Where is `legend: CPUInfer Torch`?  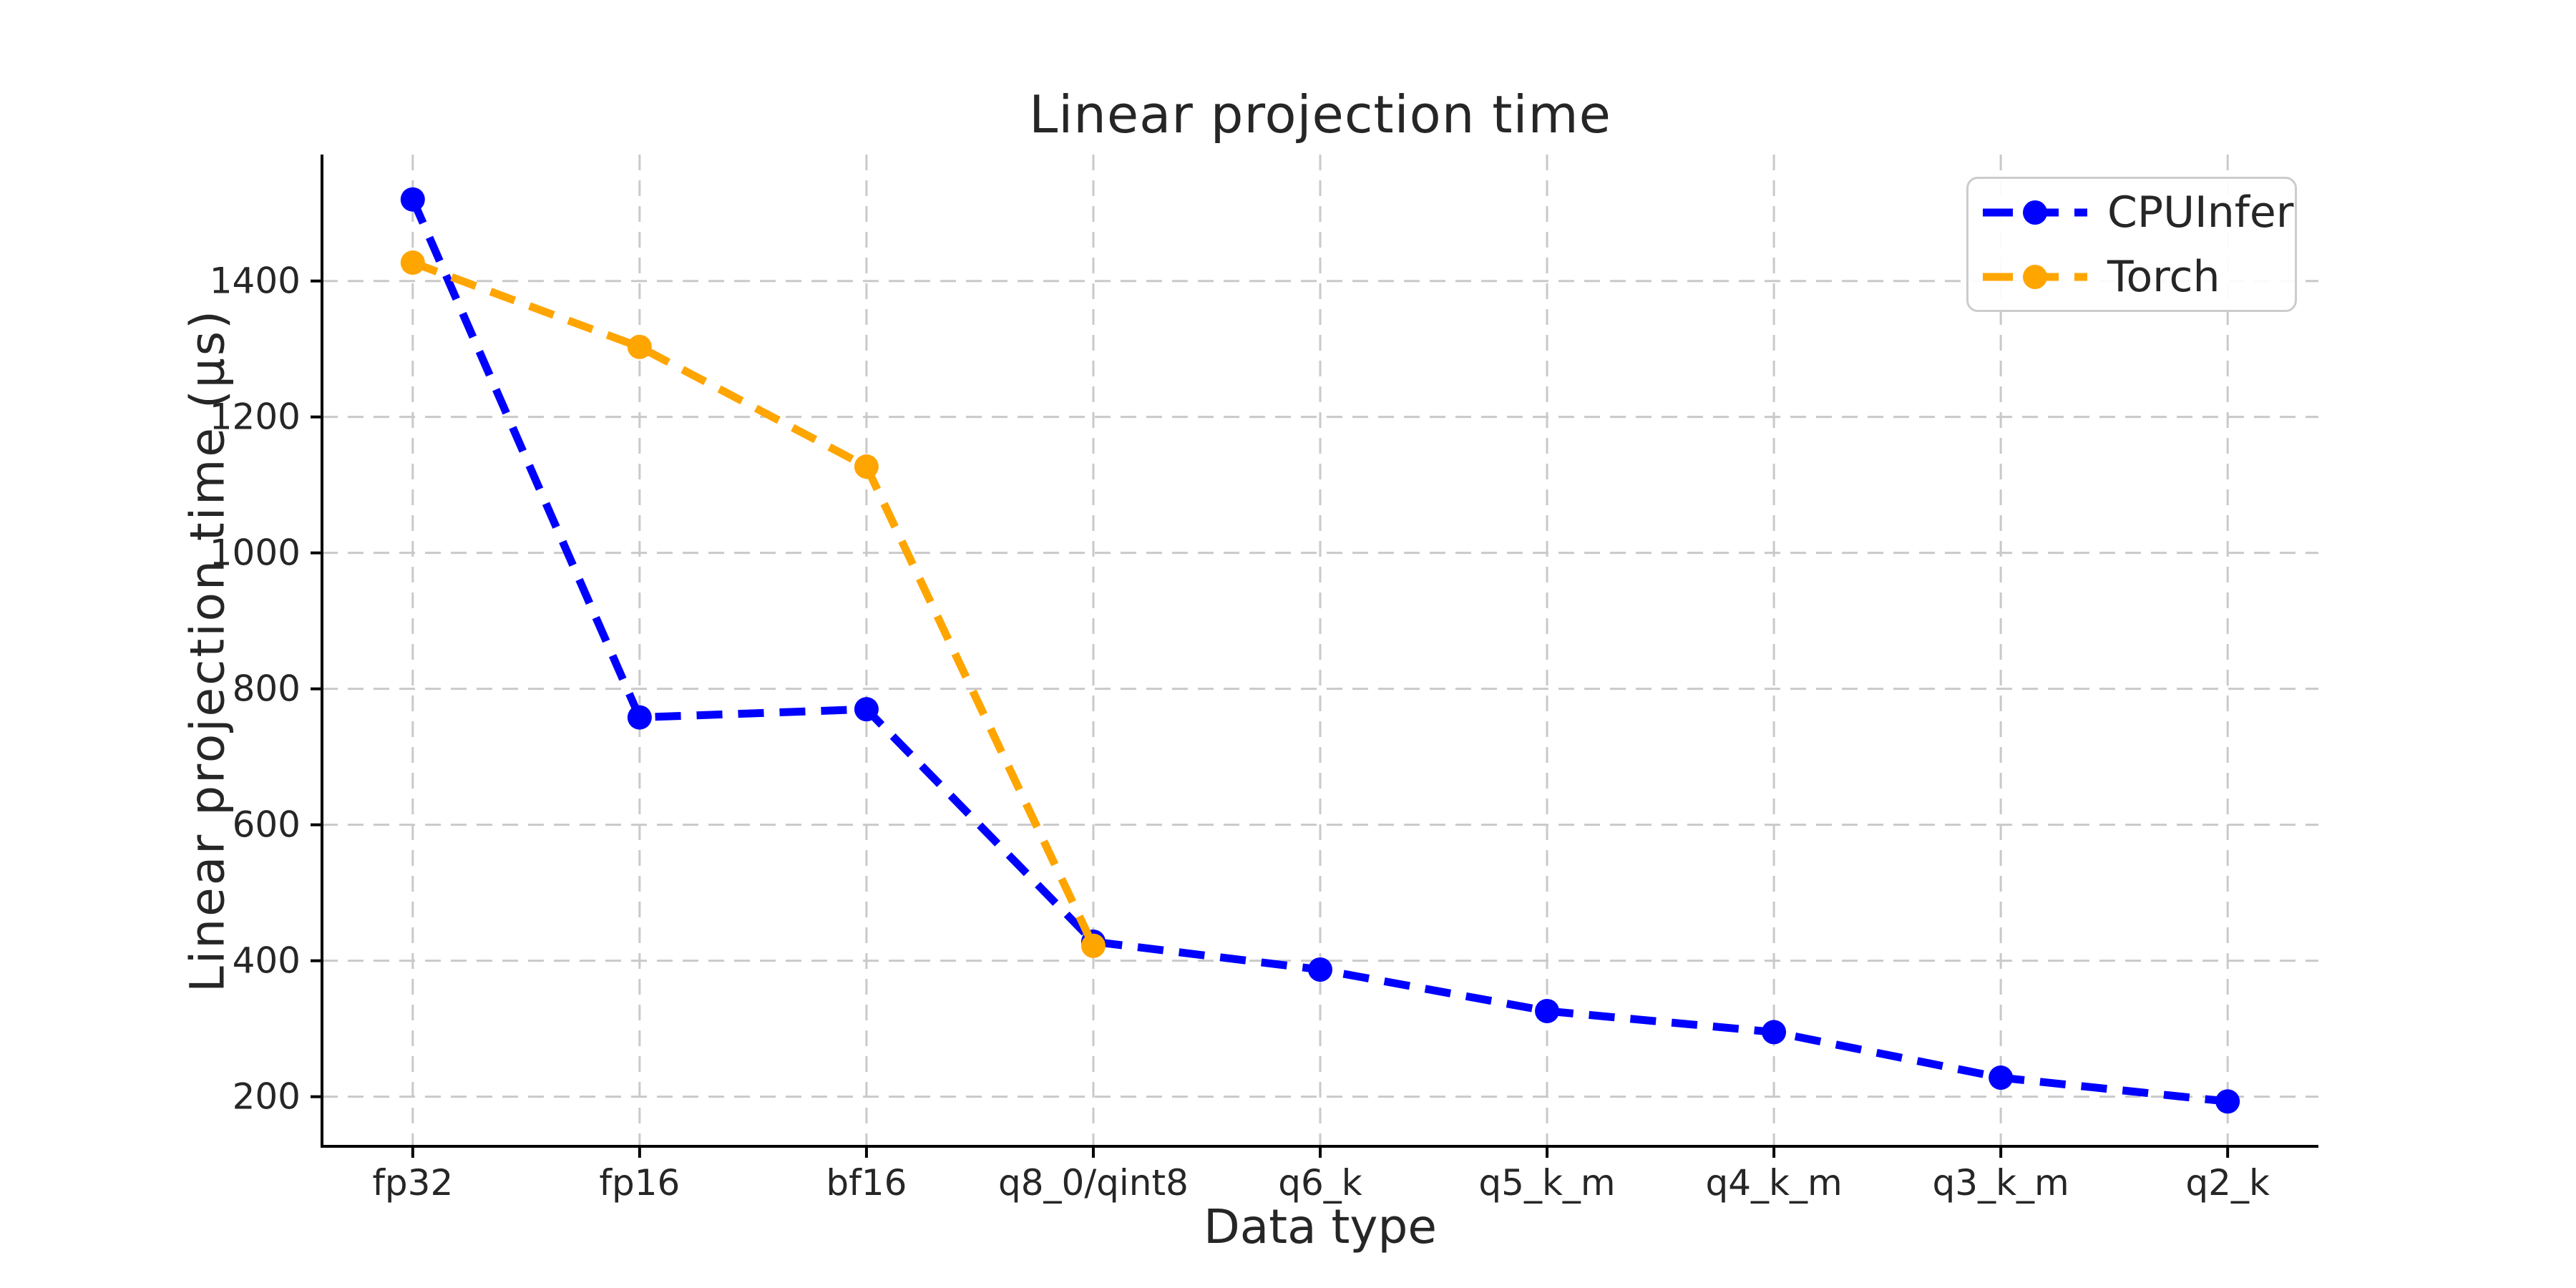 legend: CPUInfer Torch is located at coordinates (2131, 244).